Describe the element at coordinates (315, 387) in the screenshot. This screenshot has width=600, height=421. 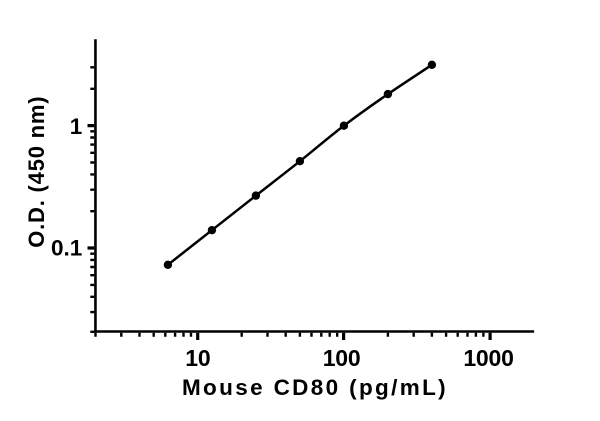
I see `svg-text: Mouse CD80 (pg/mL)` at that location.